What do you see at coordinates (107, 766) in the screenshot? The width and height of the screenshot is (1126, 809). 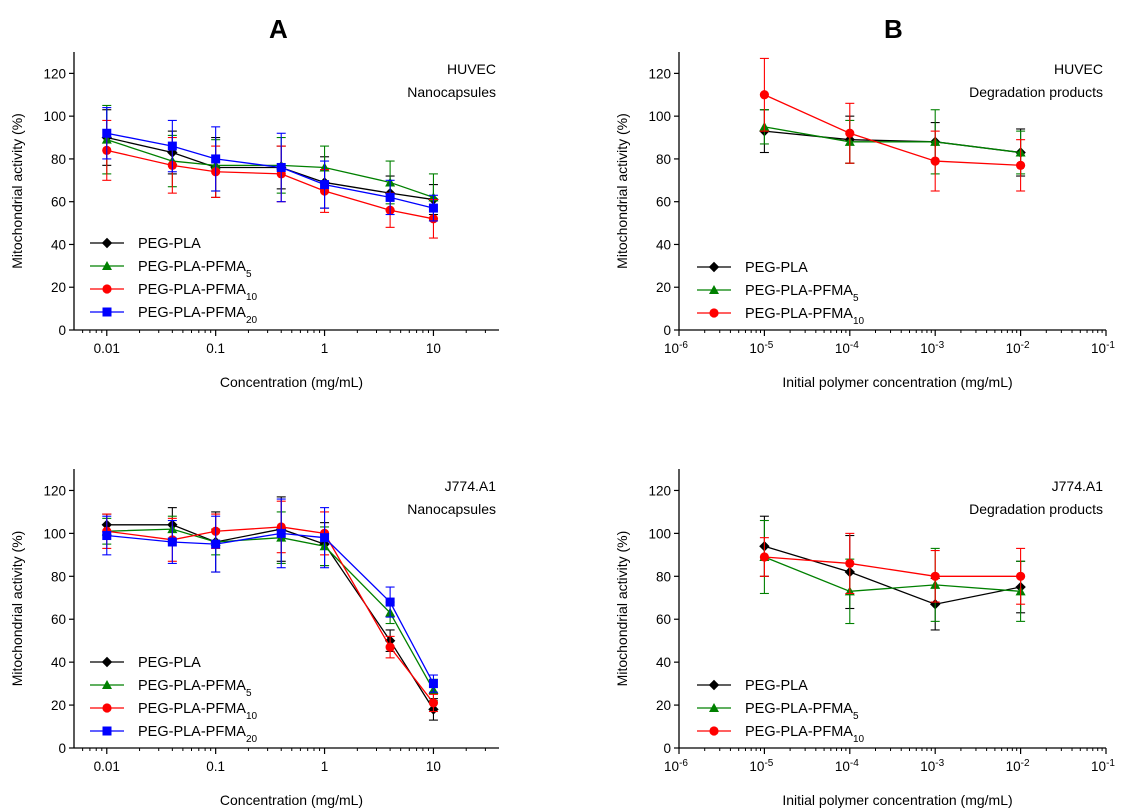 I see `x-tick-label: 0.01` at bounding box center [107, 766].